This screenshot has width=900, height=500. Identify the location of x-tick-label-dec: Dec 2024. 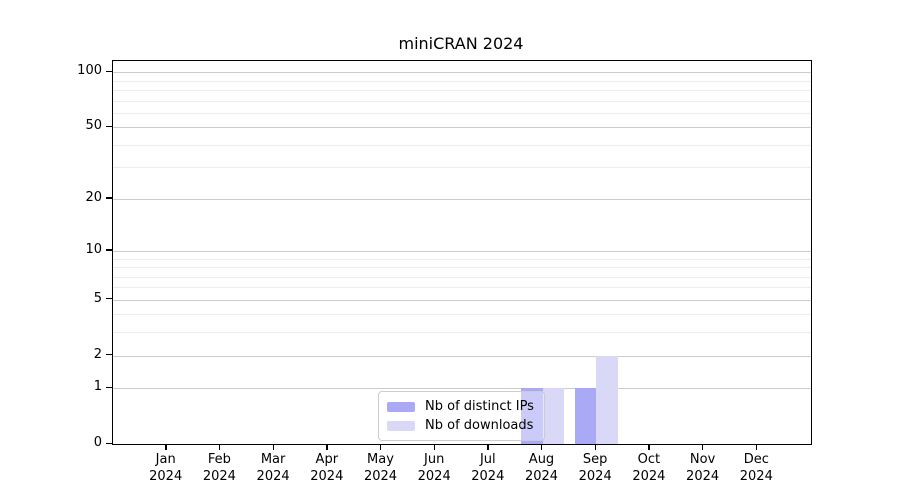
(756, 468).